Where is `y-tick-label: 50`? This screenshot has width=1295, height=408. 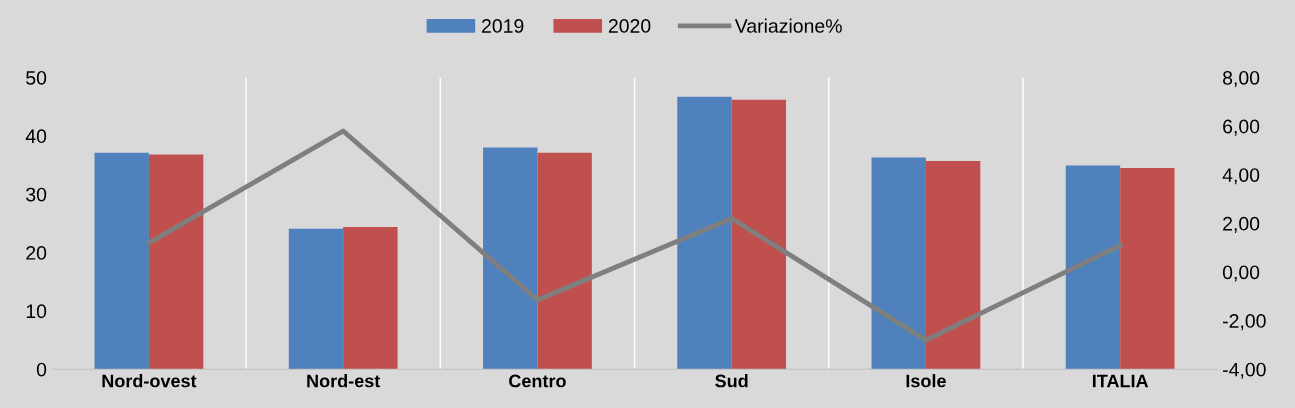 y-tick-label: 50 is located at coordinates (36, 77).